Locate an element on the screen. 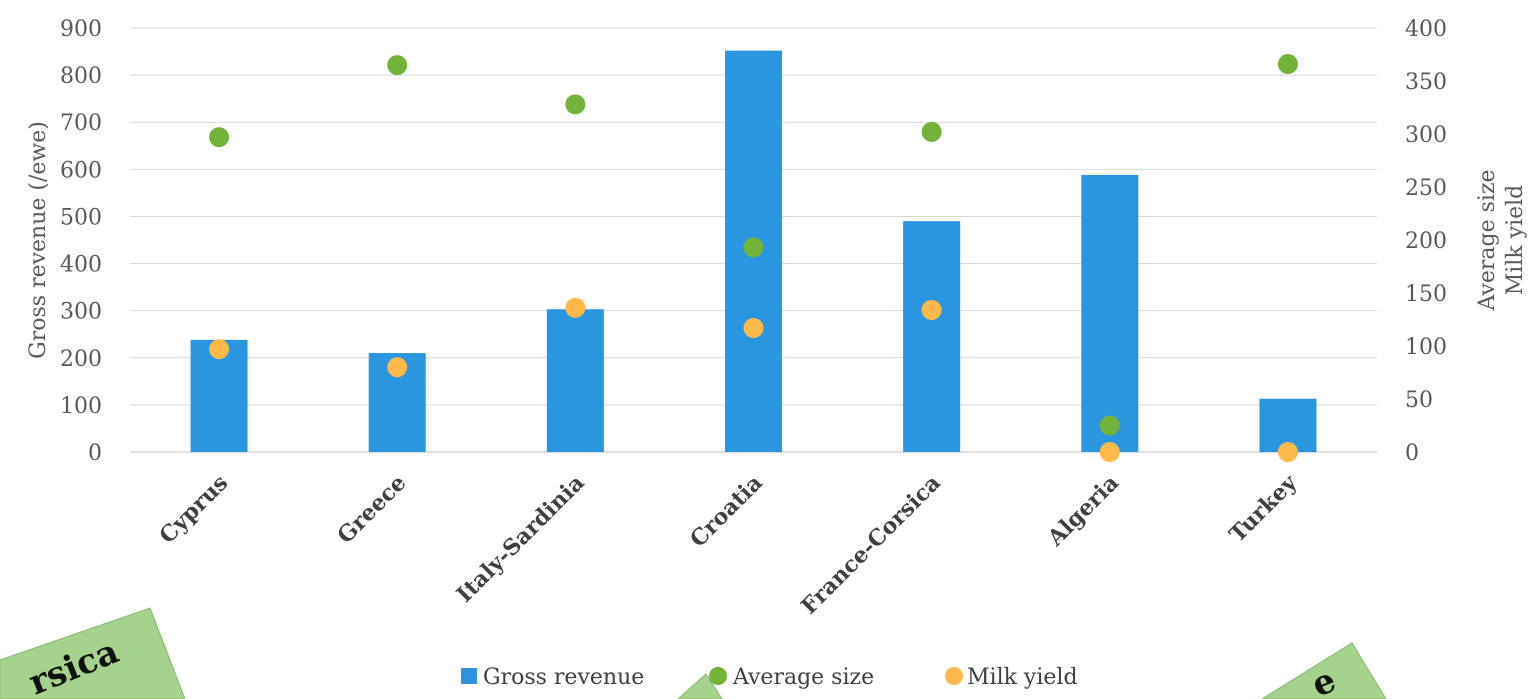  y2-axis-title-line-1: Average size is located at coordinates (1487, 240).